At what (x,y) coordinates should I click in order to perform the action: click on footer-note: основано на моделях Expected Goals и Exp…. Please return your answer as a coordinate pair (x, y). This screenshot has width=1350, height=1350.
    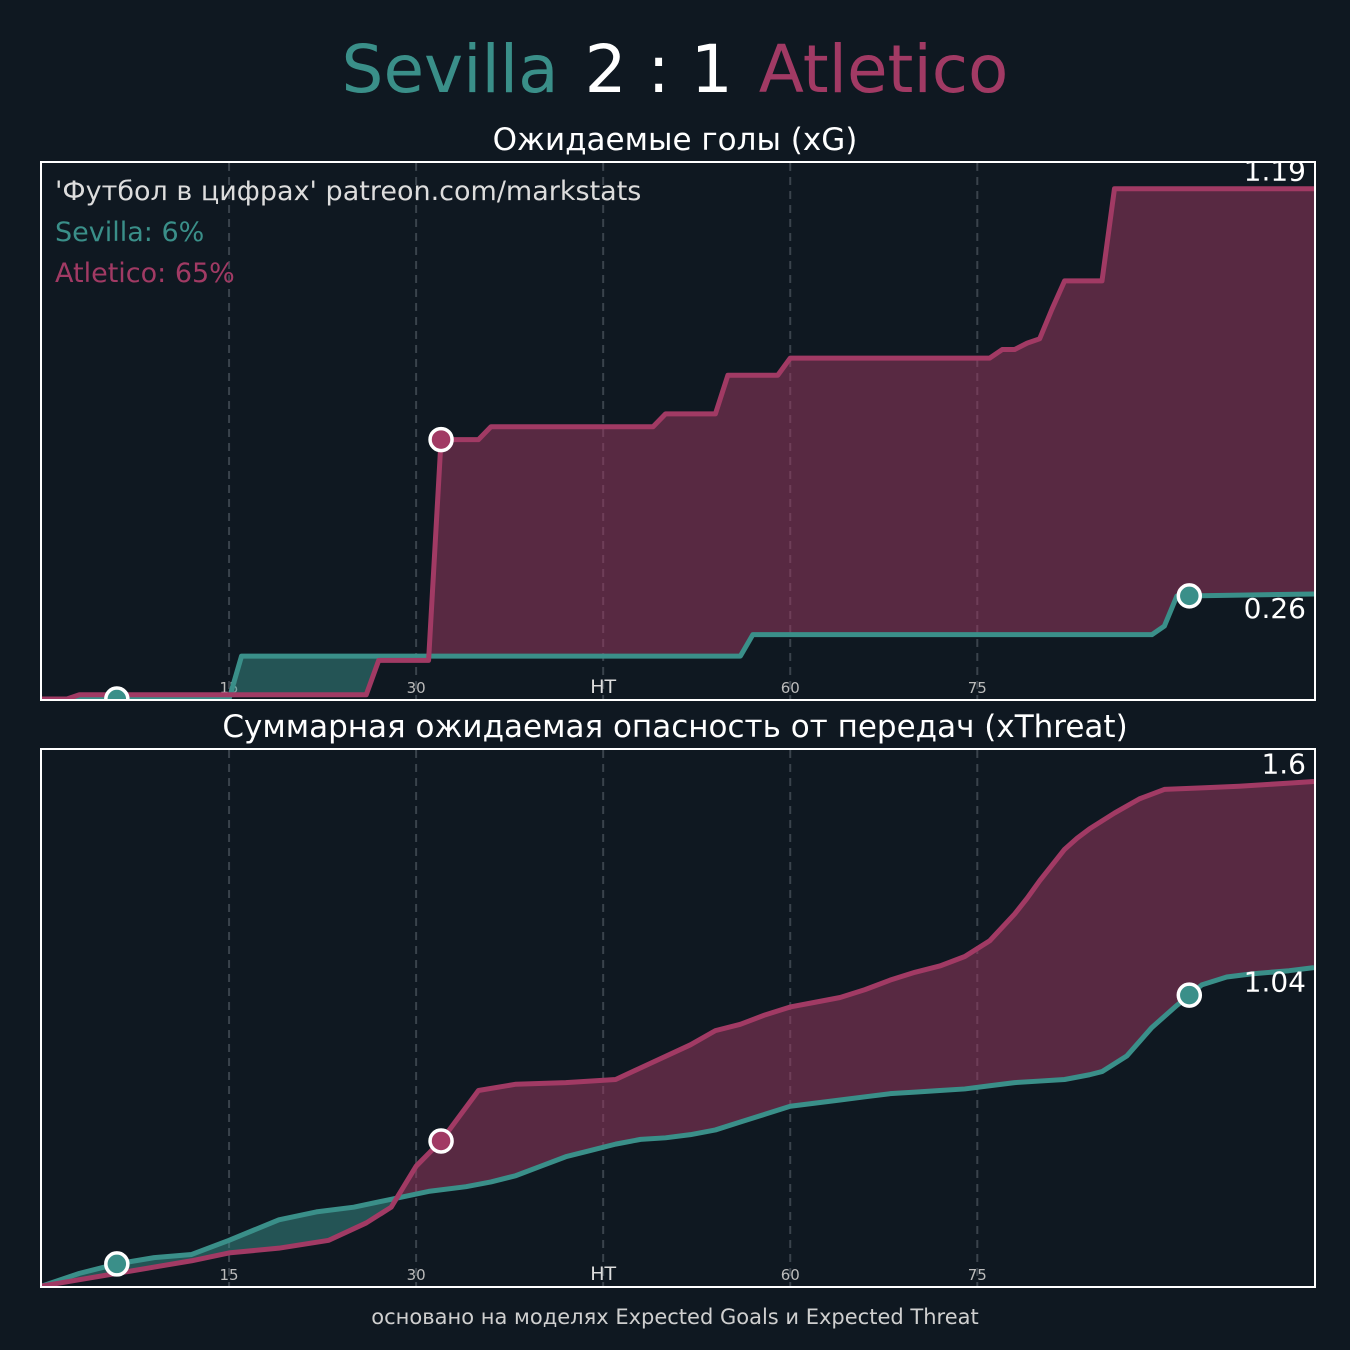
    Looking at the image, I should click on (675, 1317).